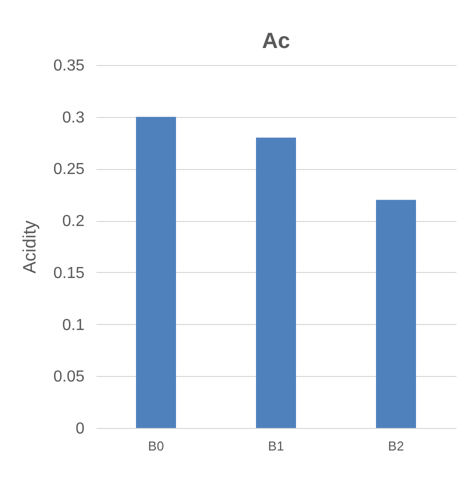 The height and width of the screenshot is (483, 476). Describe the element at coordinates (73, 117) in the screenshot. I see `y-tick-label: 0.3` at that location.